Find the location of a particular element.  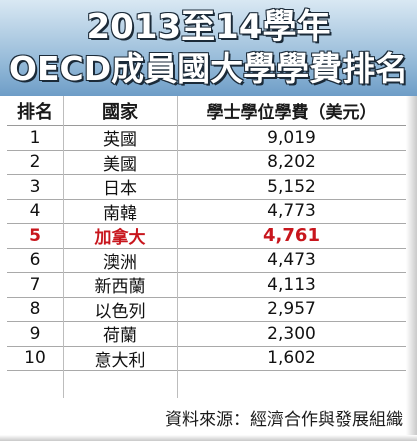

rank-cell: 7 is located at coordinates (35, 284).